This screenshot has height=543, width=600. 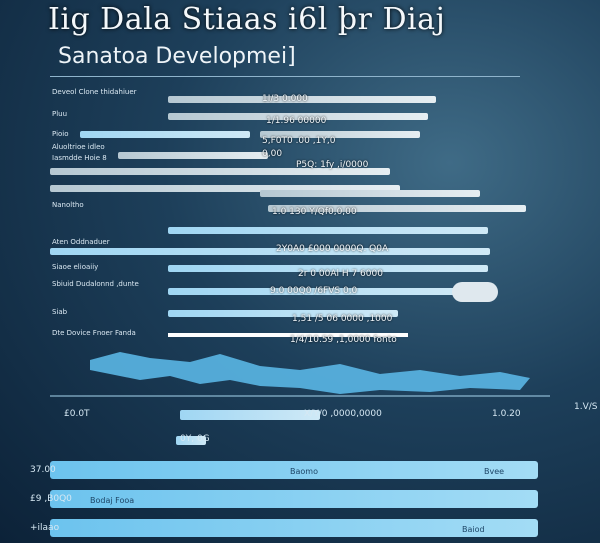 What do you see at coordinates (332, 165) in the screenshot?
I see `row-value: P5Q: 1fy ,i/0000` at bounding box center [332, 165].